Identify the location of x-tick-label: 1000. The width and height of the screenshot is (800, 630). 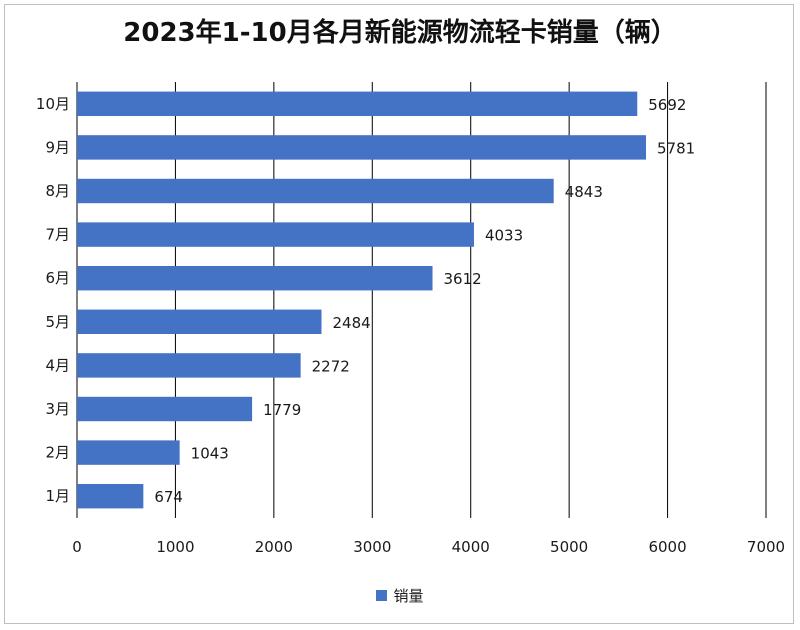
(175, 547).